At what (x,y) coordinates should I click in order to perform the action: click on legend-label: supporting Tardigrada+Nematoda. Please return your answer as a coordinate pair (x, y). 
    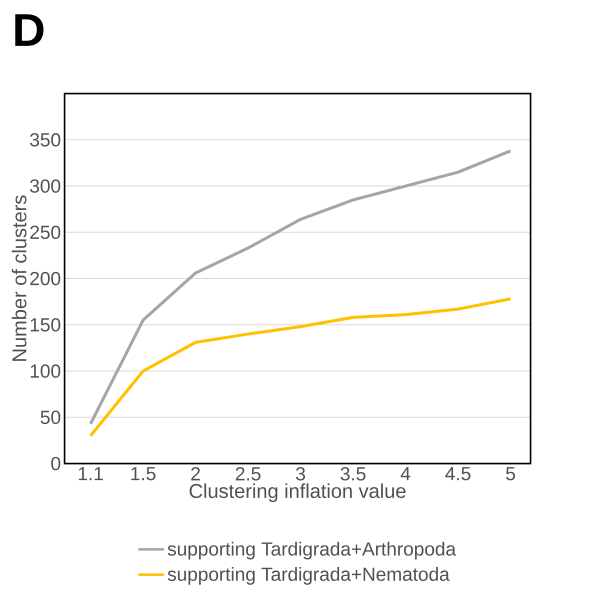
    Looking at the image, I should click on (309, 576).